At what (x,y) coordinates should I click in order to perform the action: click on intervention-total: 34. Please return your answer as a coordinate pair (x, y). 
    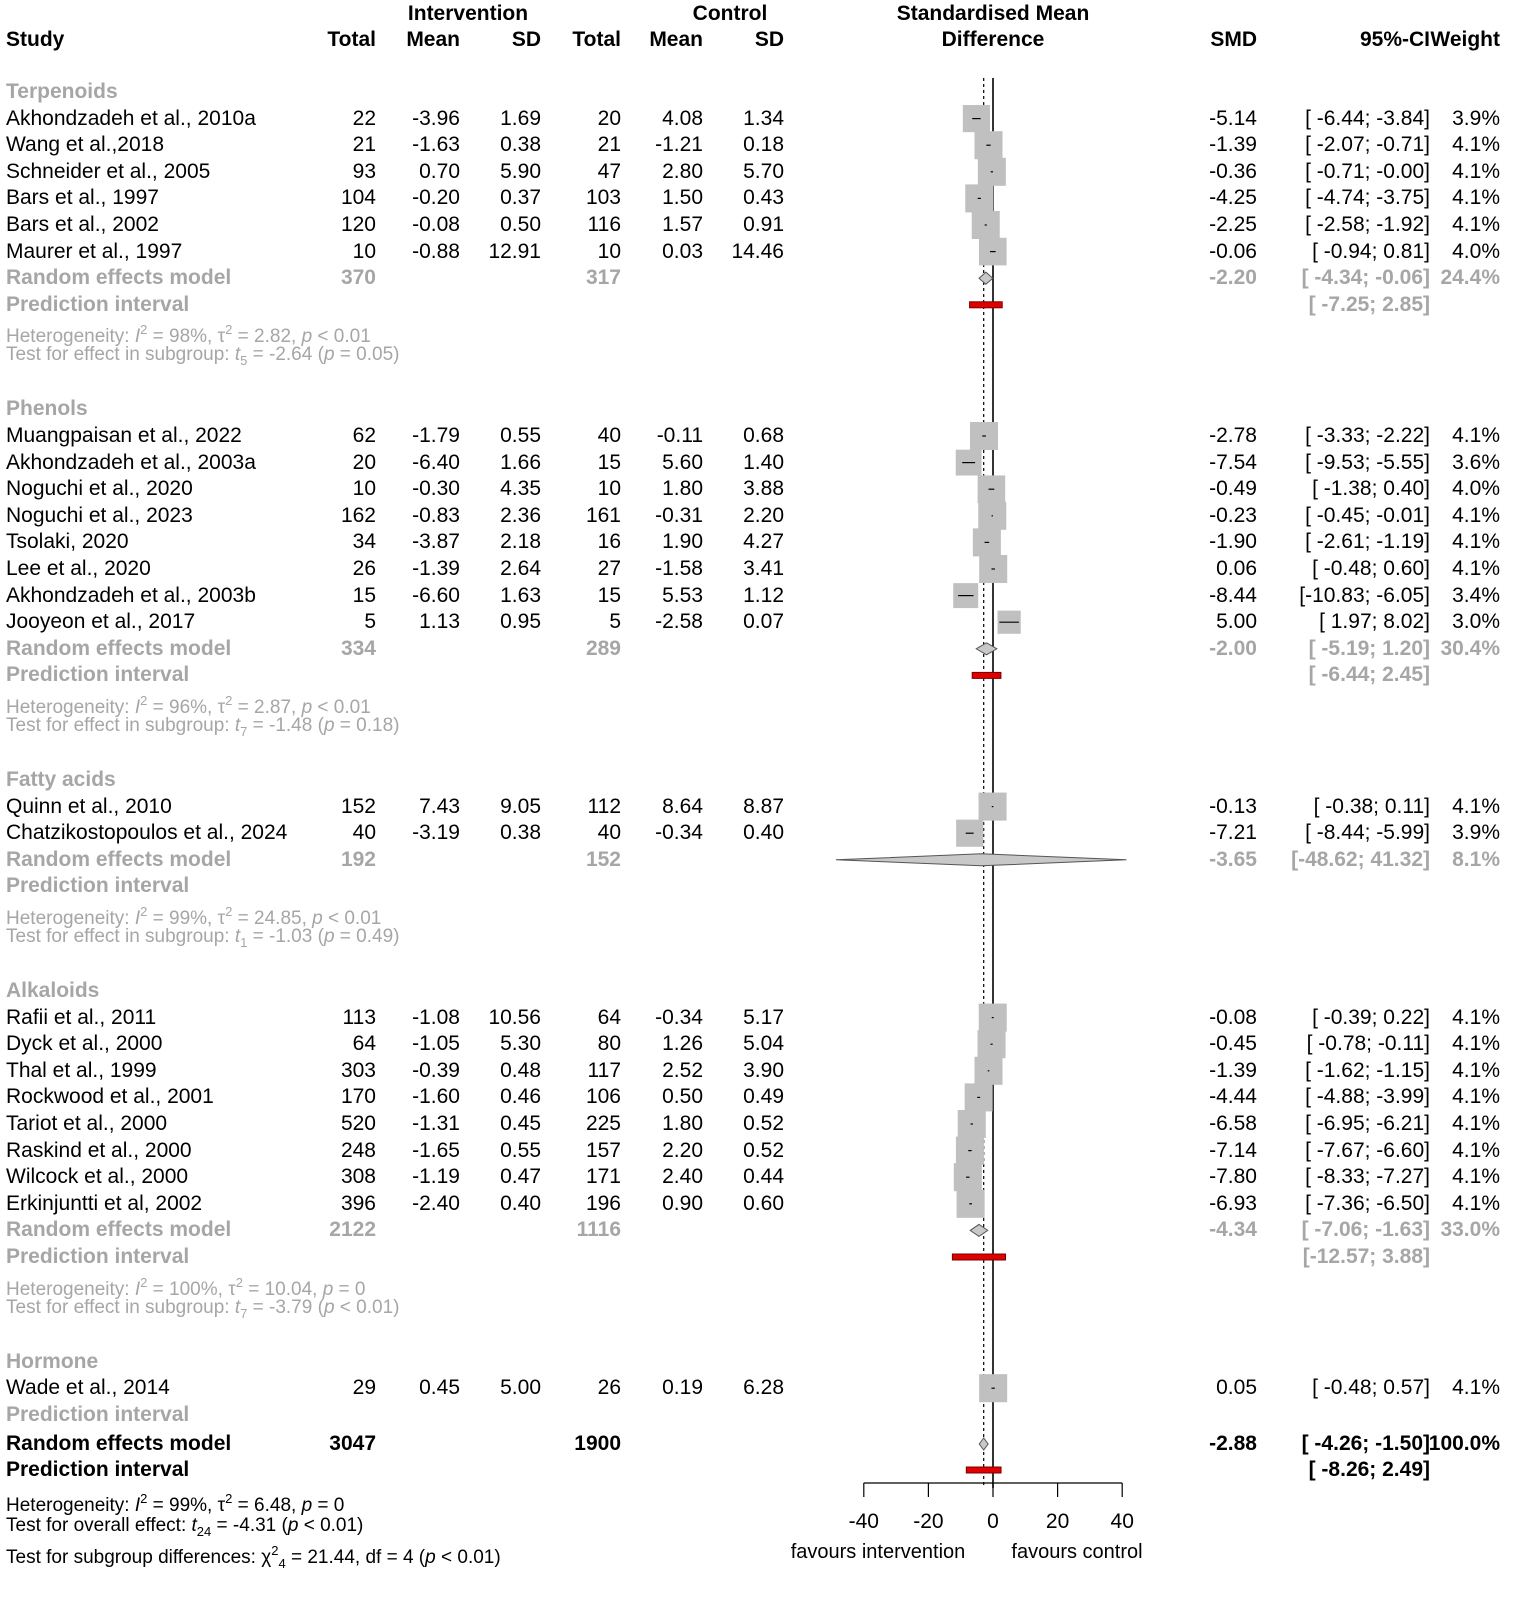
    Looking at the image, I should click on (364, 542).